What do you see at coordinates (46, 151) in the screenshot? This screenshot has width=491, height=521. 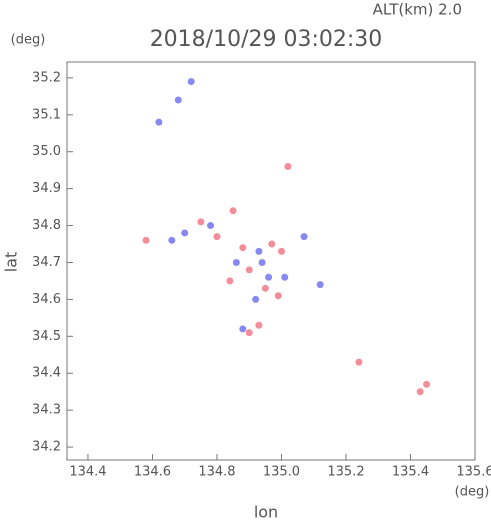 I see `y-tick-label: 35.0` at bounding box center [46, 151].